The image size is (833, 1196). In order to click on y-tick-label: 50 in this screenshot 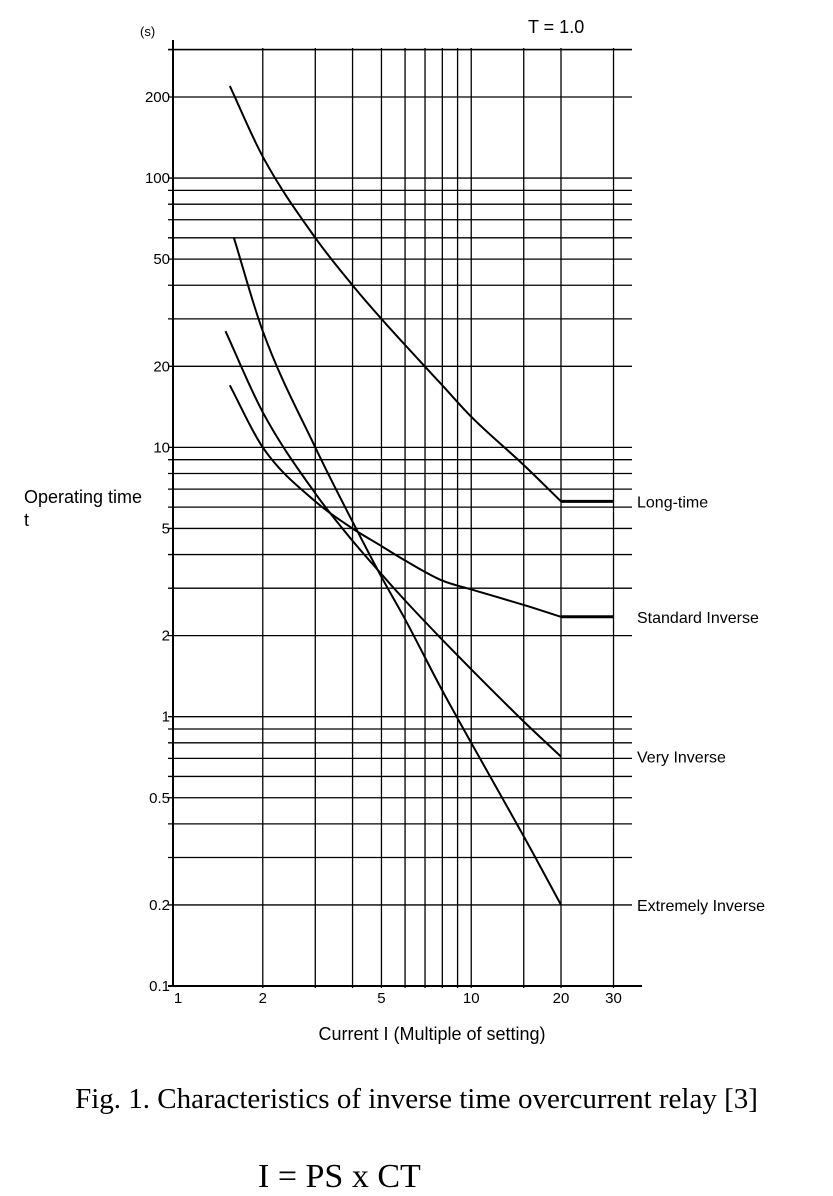, I will do `click(161, 259)`.